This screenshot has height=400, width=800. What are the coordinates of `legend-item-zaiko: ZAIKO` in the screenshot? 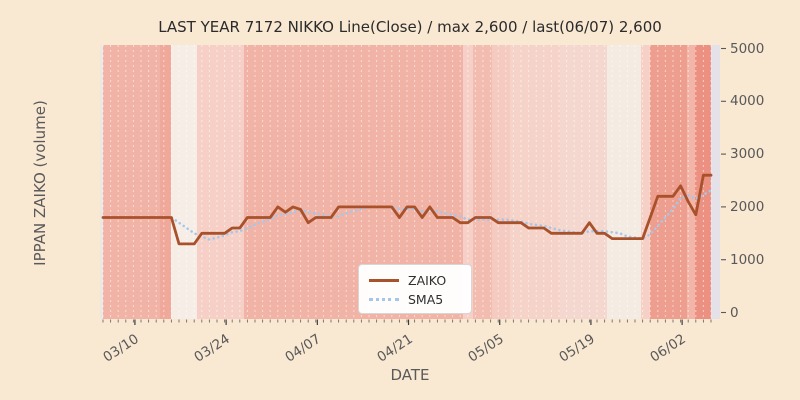 It's located at (416, 280).